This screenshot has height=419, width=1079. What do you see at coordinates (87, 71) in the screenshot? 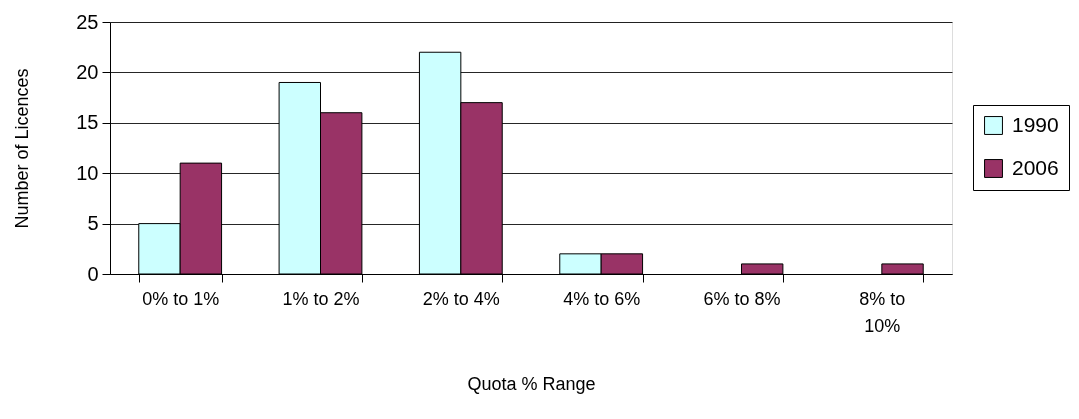
I see `y-tick-label: 20` at bounding box center [87, 71].